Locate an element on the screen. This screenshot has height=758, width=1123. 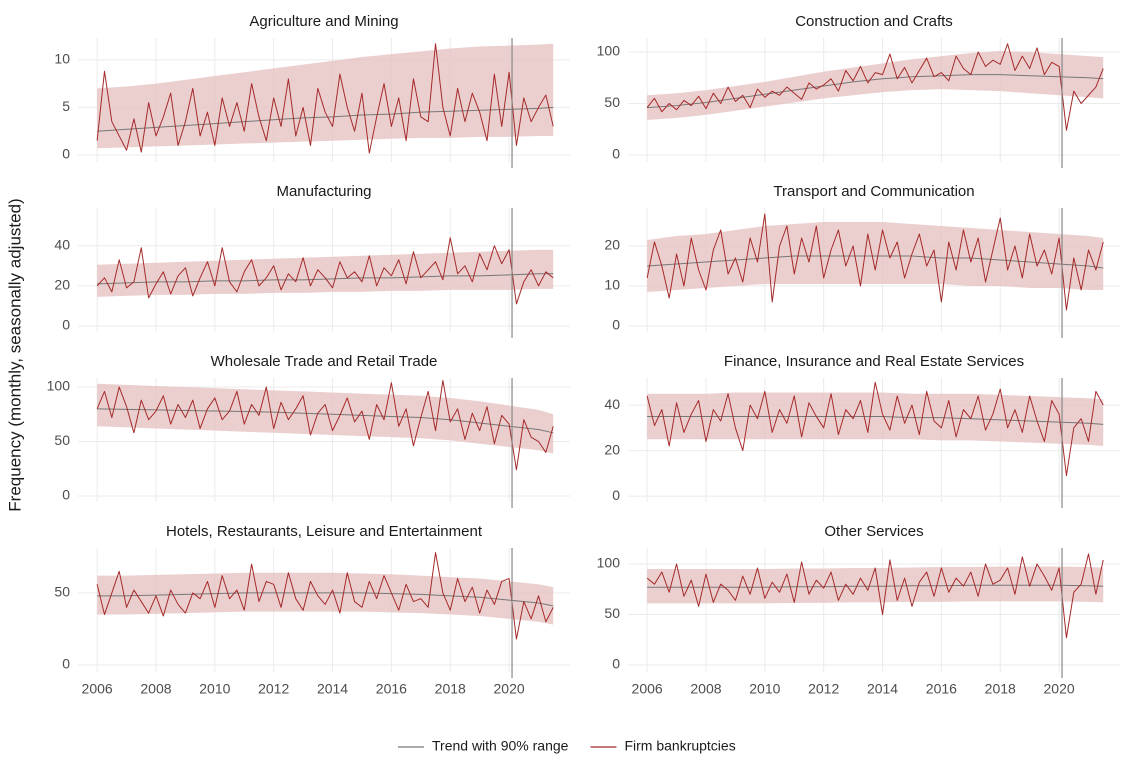
facet-title: Manufacturing is located at coordinates (323, 191).